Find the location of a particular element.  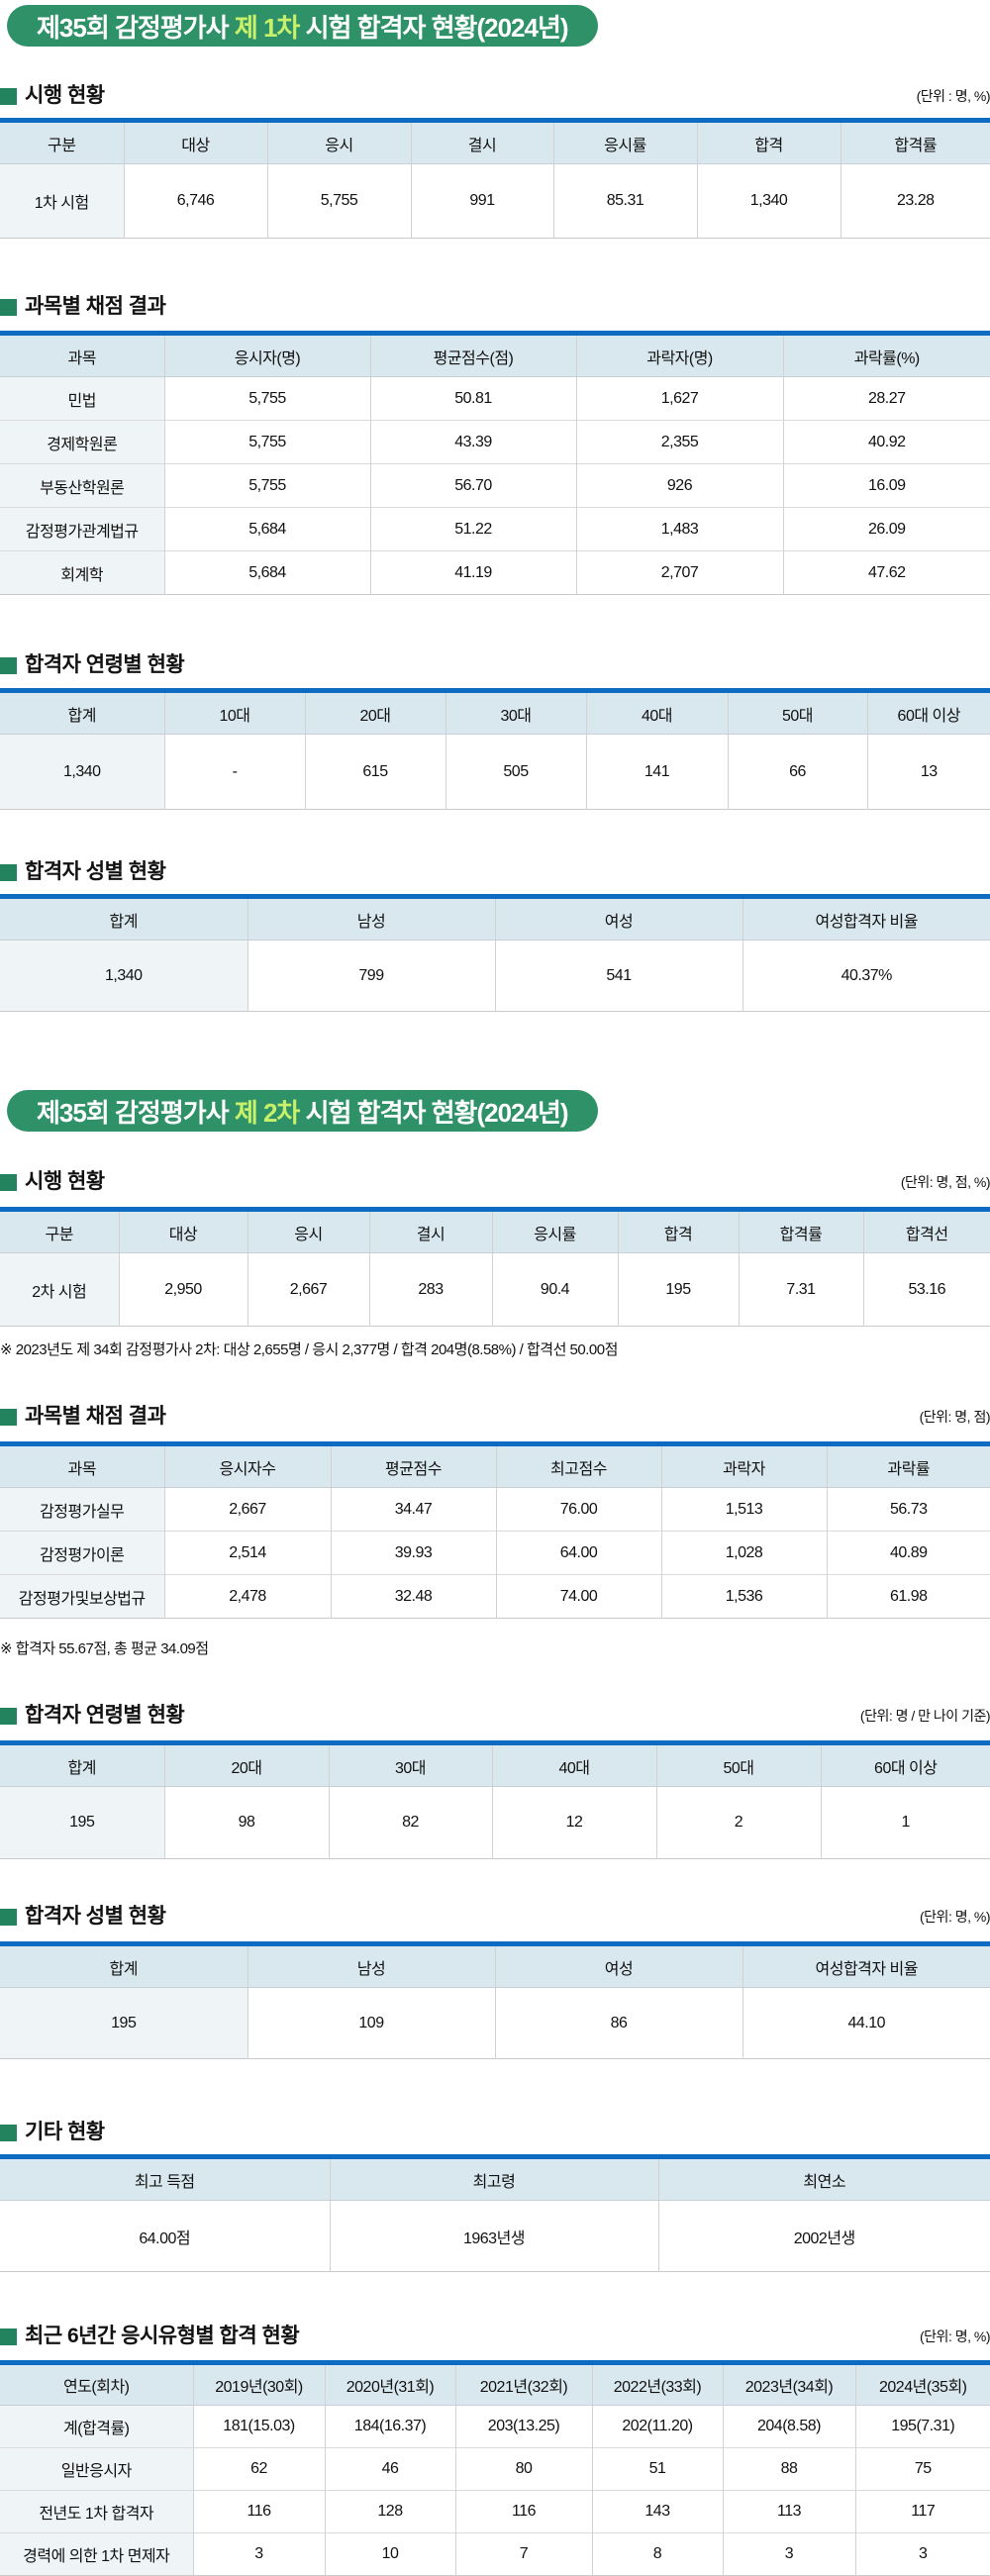

table-cell: 1,513 is located at coordinates (743, 1510).